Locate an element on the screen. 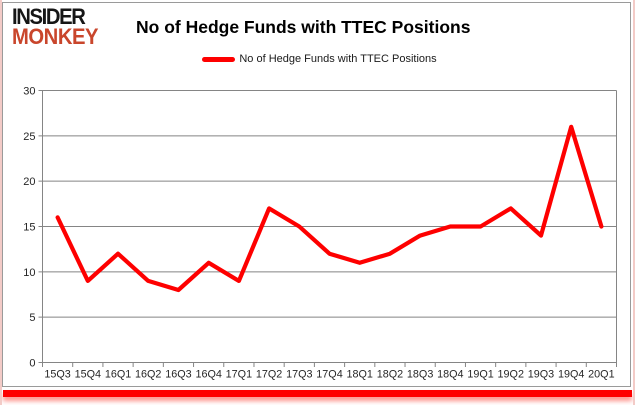  x-axis-label: 19Q1 is located at coordinates (480, 375).